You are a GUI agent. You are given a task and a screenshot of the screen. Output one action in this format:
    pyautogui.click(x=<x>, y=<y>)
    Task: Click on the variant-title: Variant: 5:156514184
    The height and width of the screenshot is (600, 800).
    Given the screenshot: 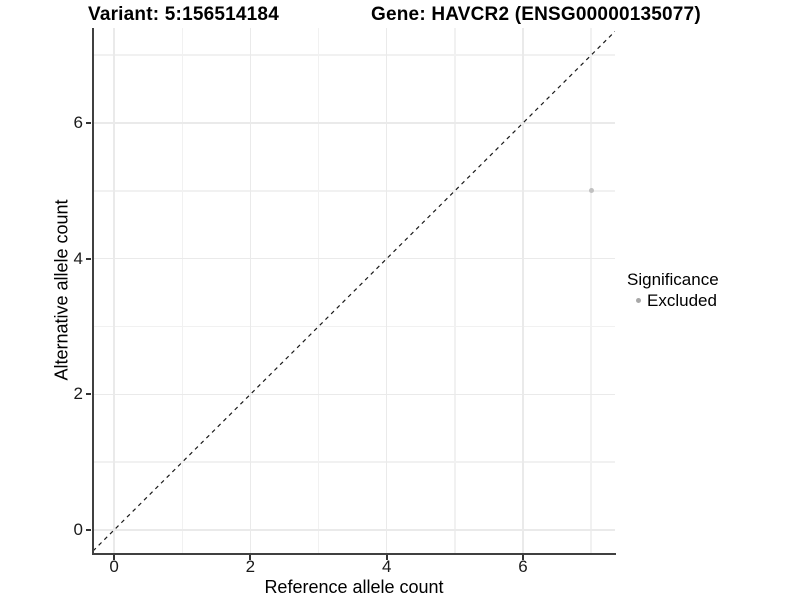 What is the action you would take?
    pyautogui.click(x=183, y=14)
    